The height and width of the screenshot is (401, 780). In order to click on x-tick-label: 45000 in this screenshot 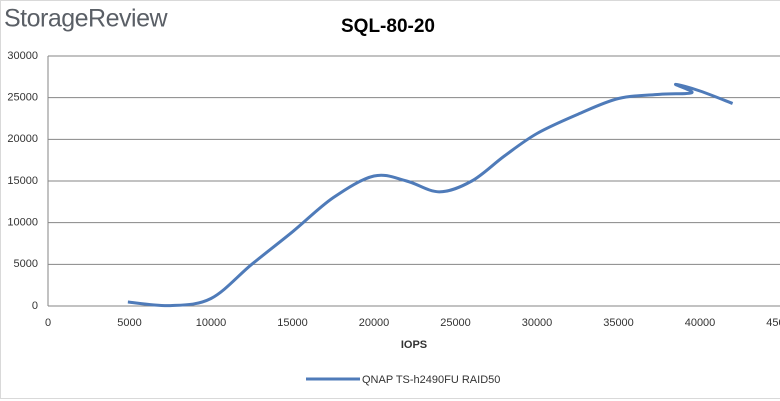, I will do `click(773, 323)`.